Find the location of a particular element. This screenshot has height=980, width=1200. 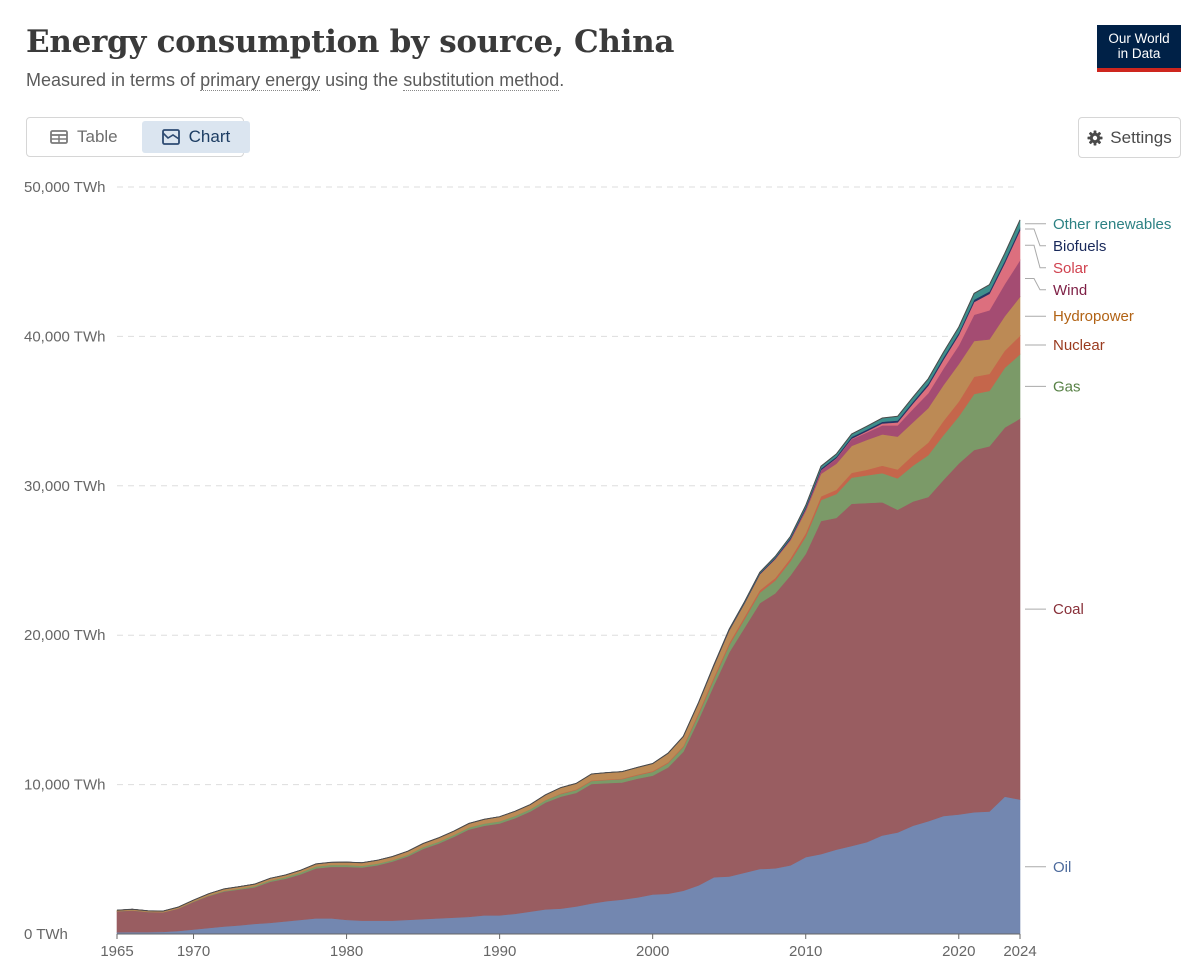

logo-line-2: in Data is located at coordinates (1139, 53).